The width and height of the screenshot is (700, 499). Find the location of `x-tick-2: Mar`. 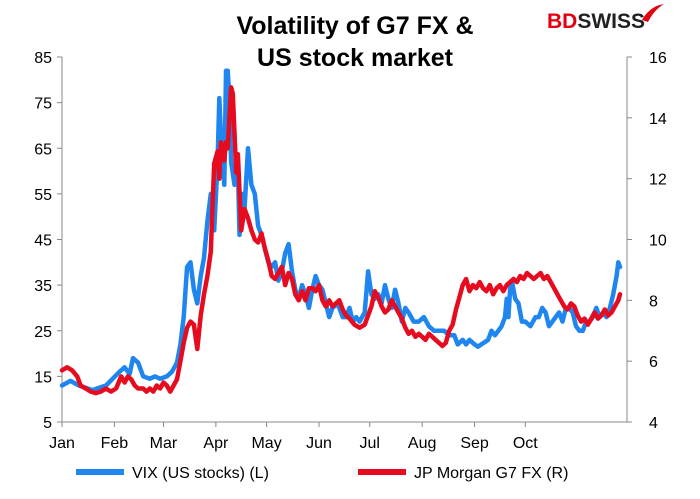

x-tick-2: Mar is located at coordinates (164, 443).